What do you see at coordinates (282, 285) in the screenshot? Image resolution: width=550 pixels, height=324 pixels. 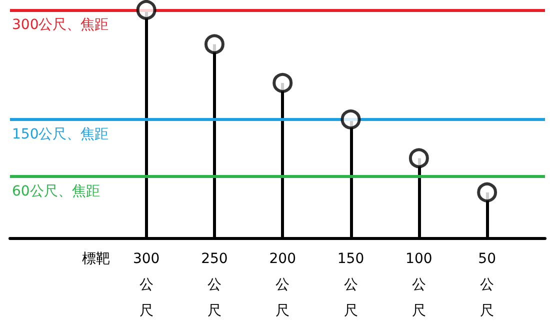 I see `x-tick-label: 200公尺` at bounding box center [282, 285].